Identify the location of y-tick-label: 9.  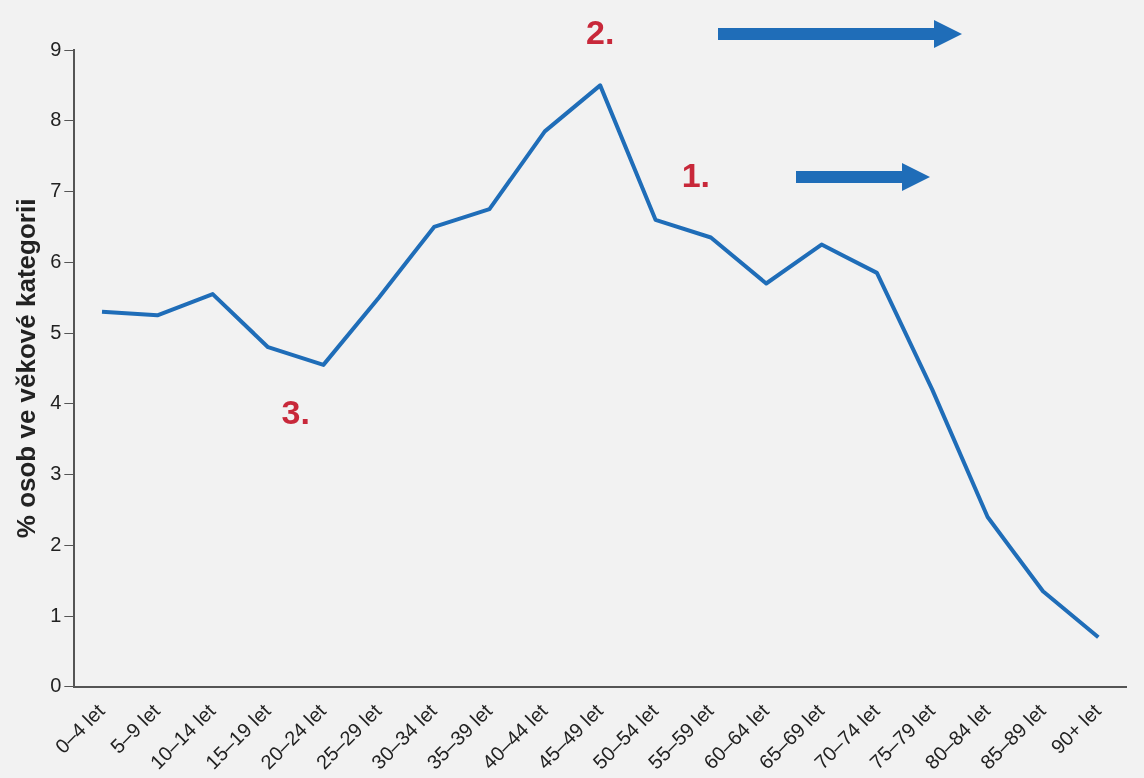
(56, 48).